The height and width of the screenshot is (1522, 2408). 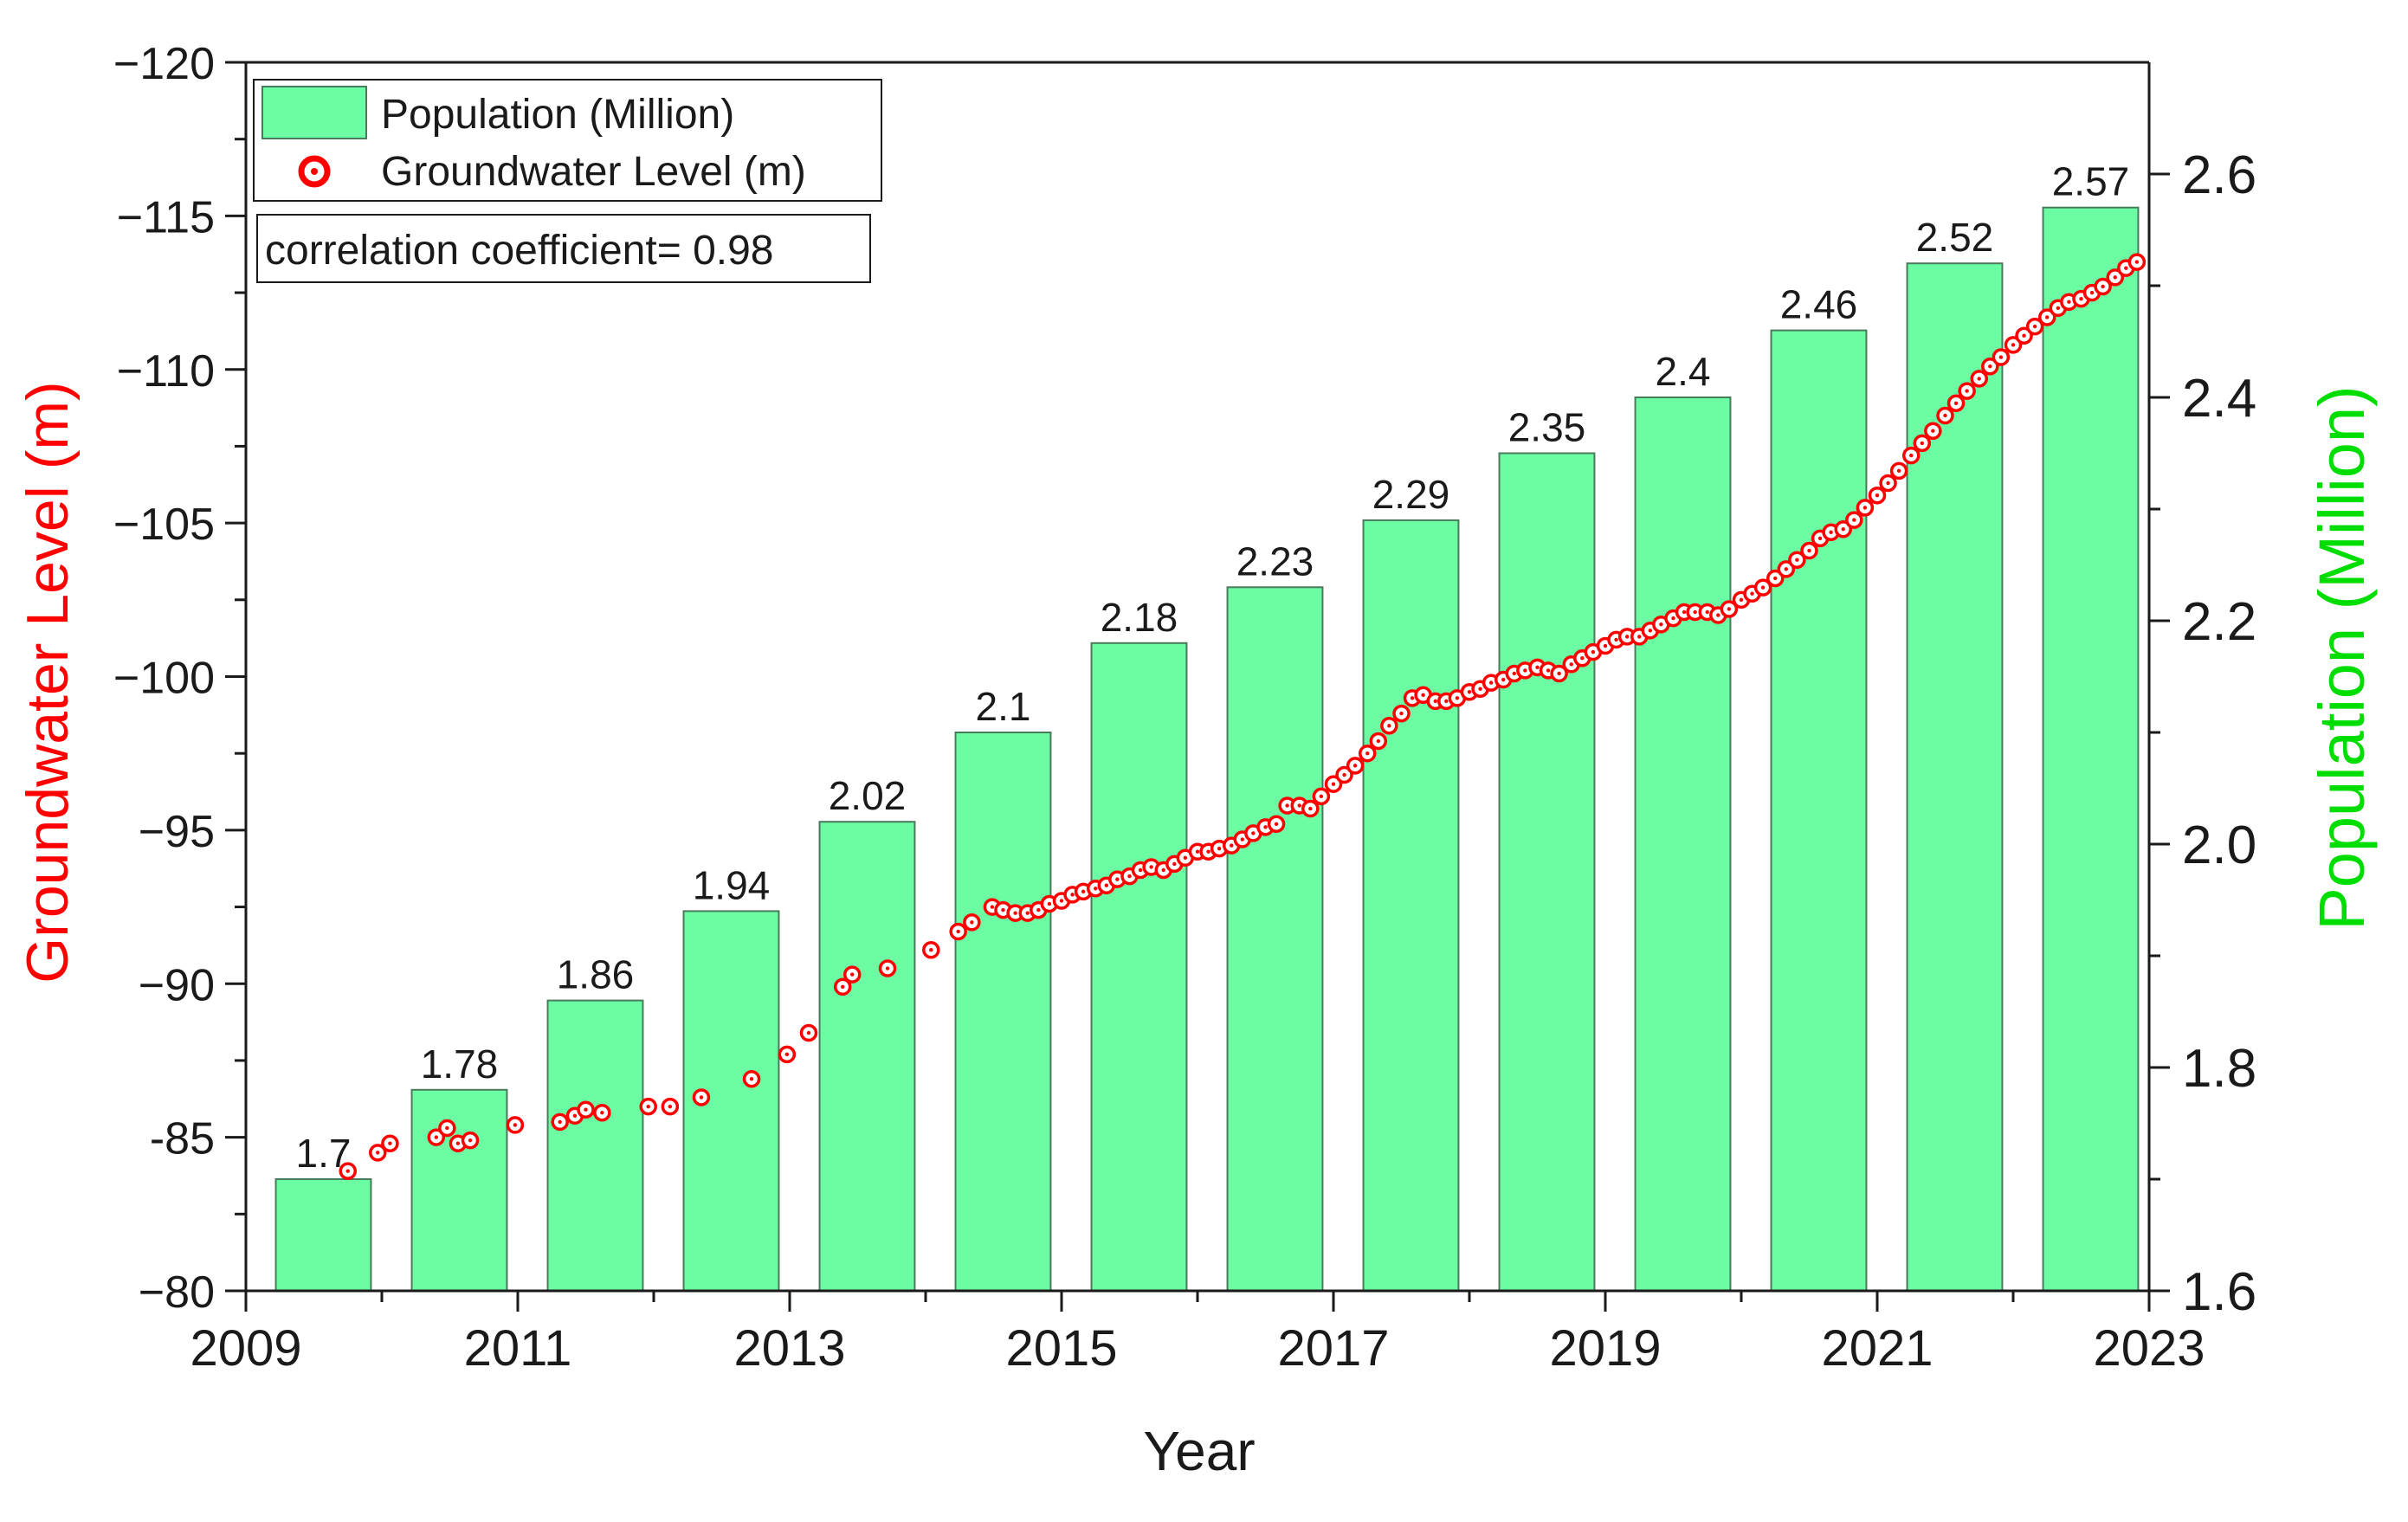 I want to click on y-right-tick-label: 2.6, so click(x=2219, y=175).